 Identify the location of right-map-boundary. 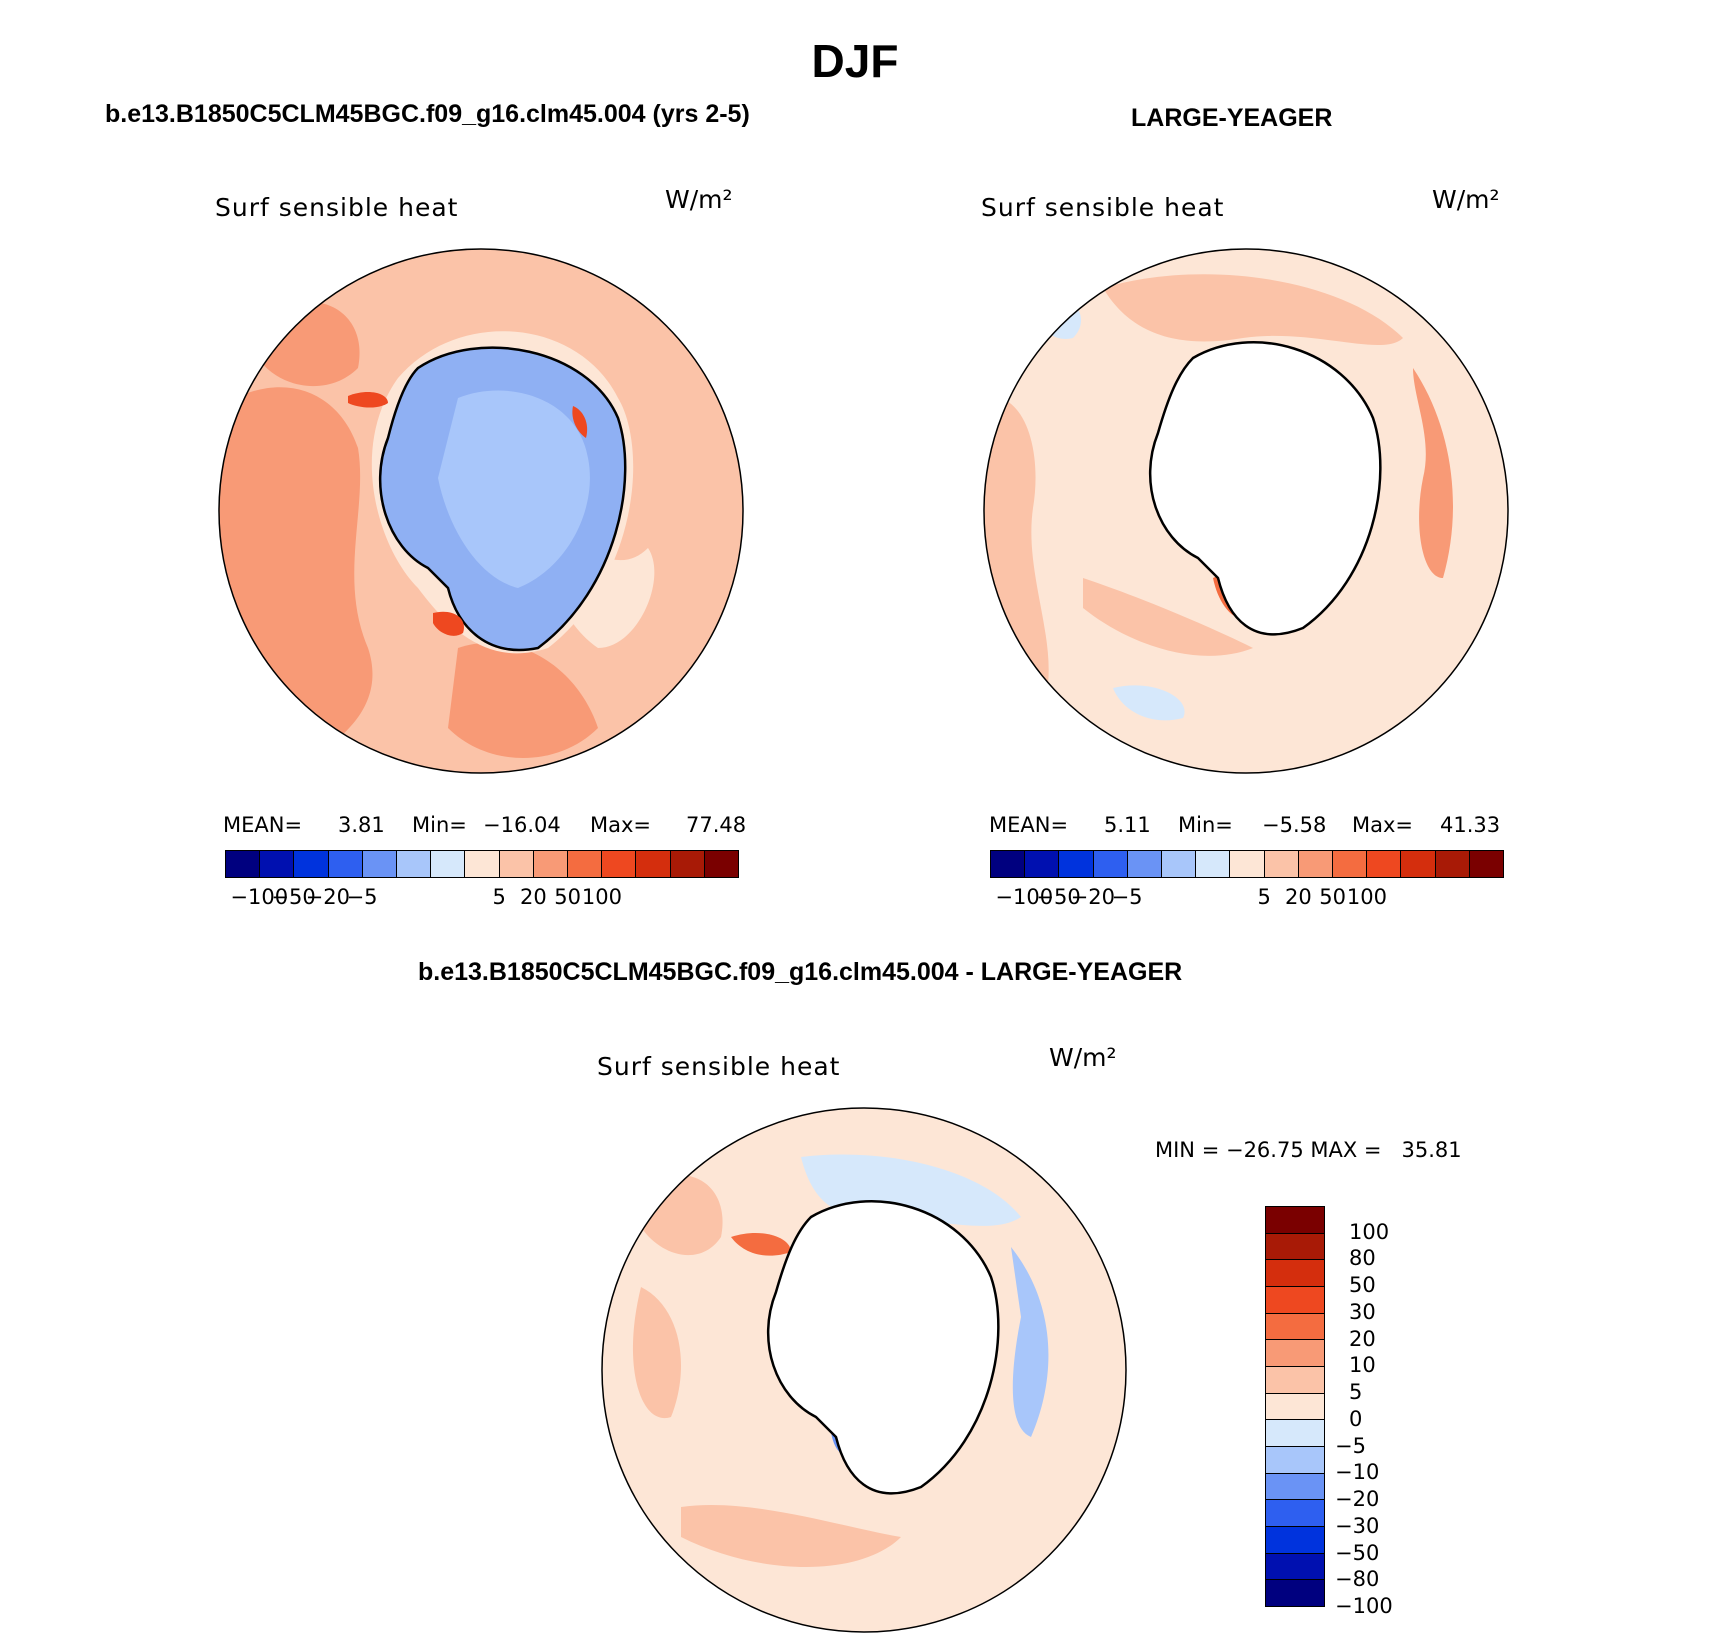
(1246, 511).